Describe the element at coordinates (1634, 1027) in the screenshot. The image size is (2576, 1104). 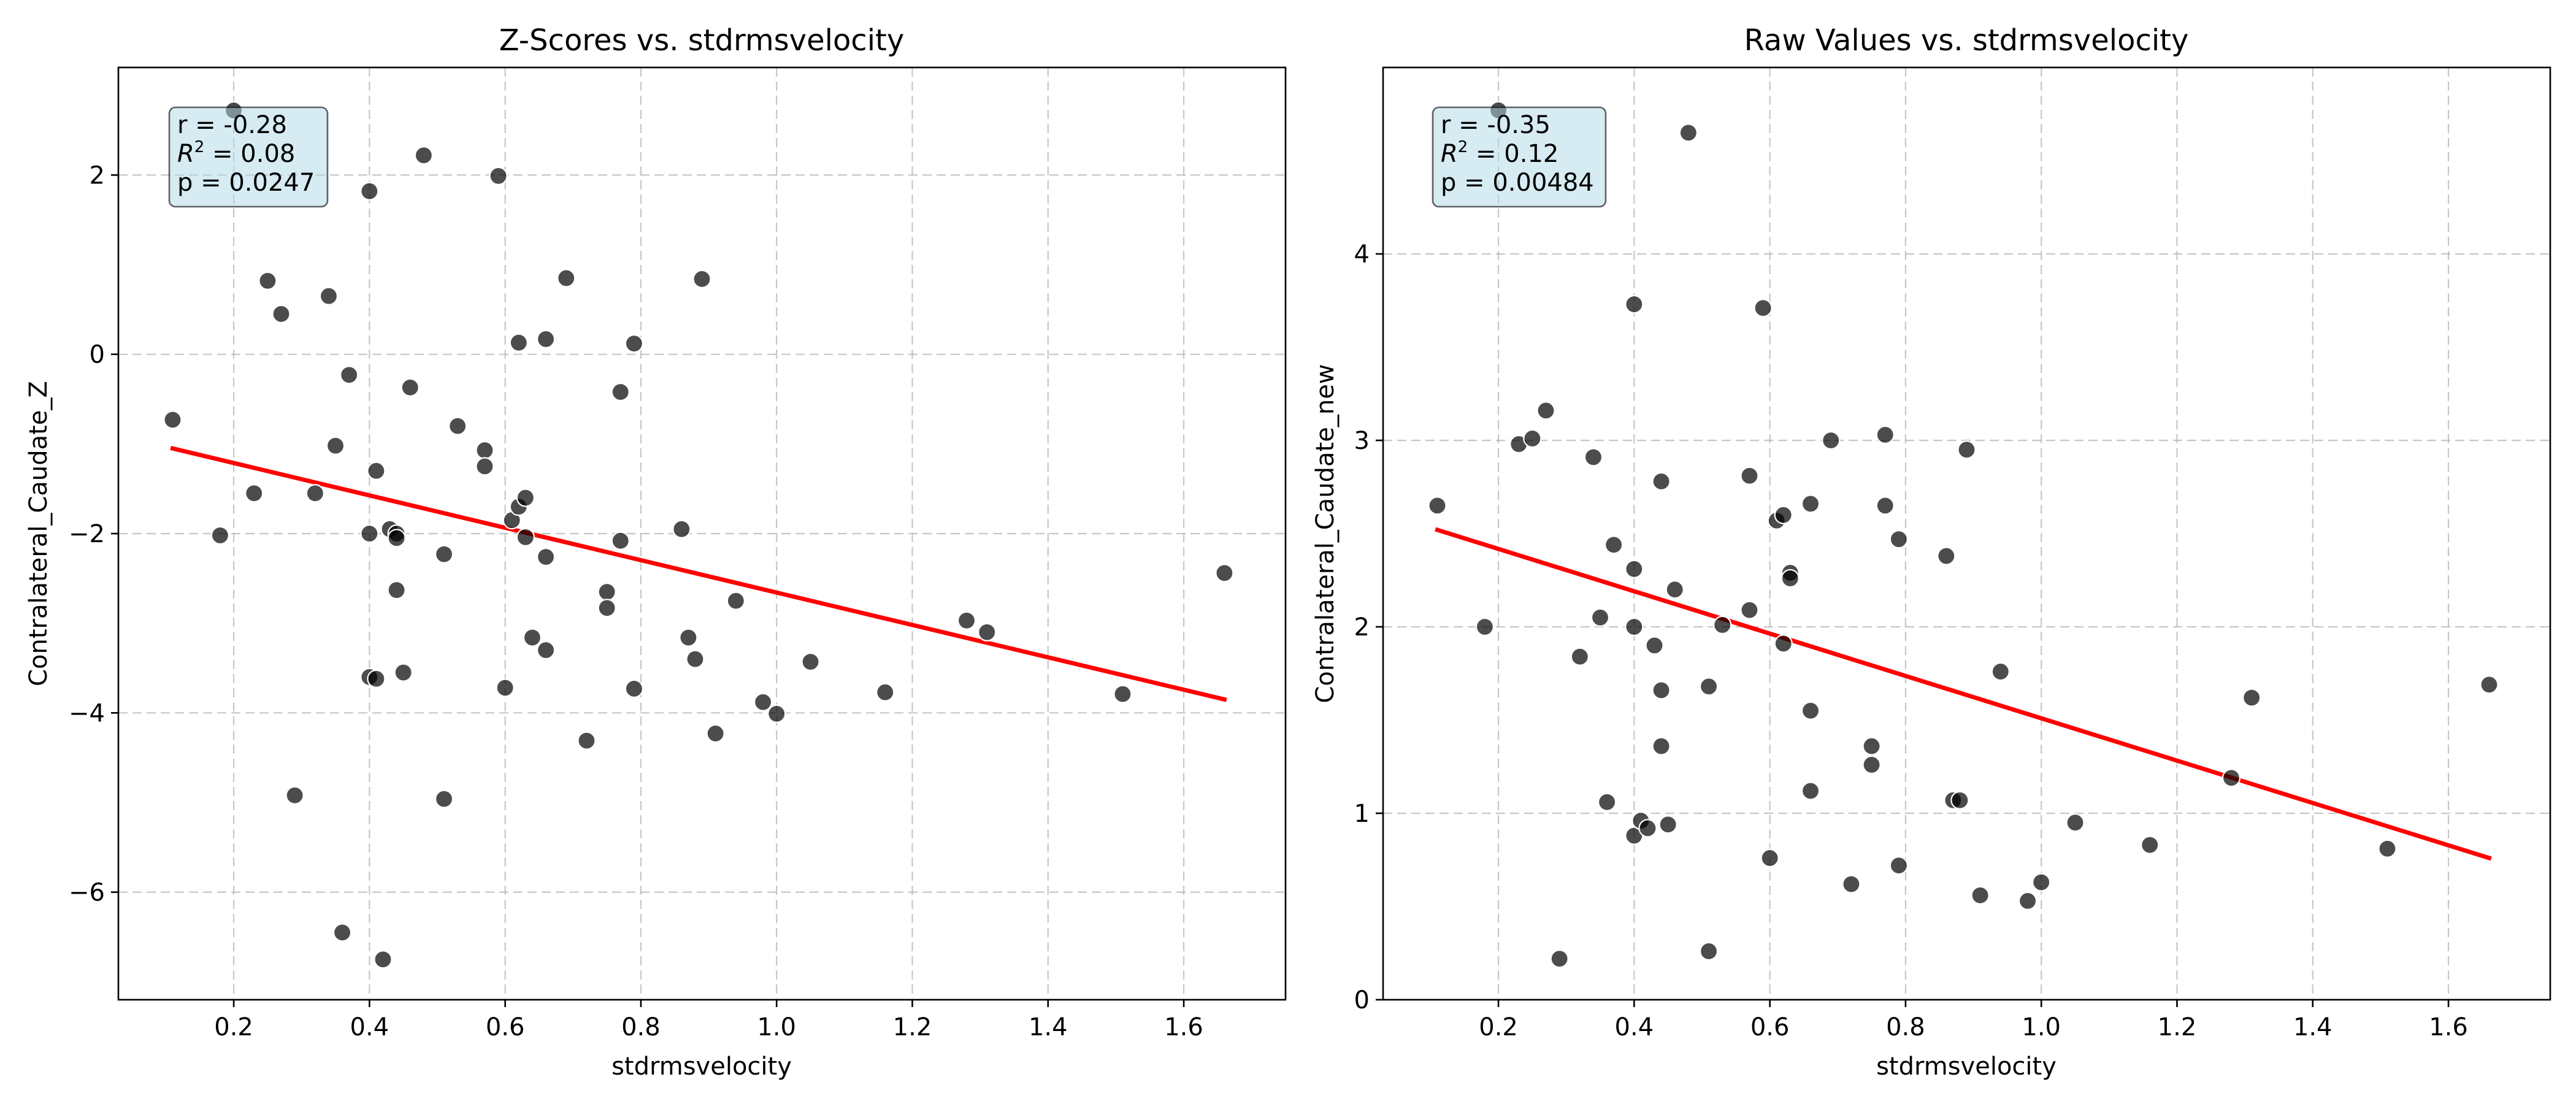
I see `x-tick-label: 0.4` at that location.